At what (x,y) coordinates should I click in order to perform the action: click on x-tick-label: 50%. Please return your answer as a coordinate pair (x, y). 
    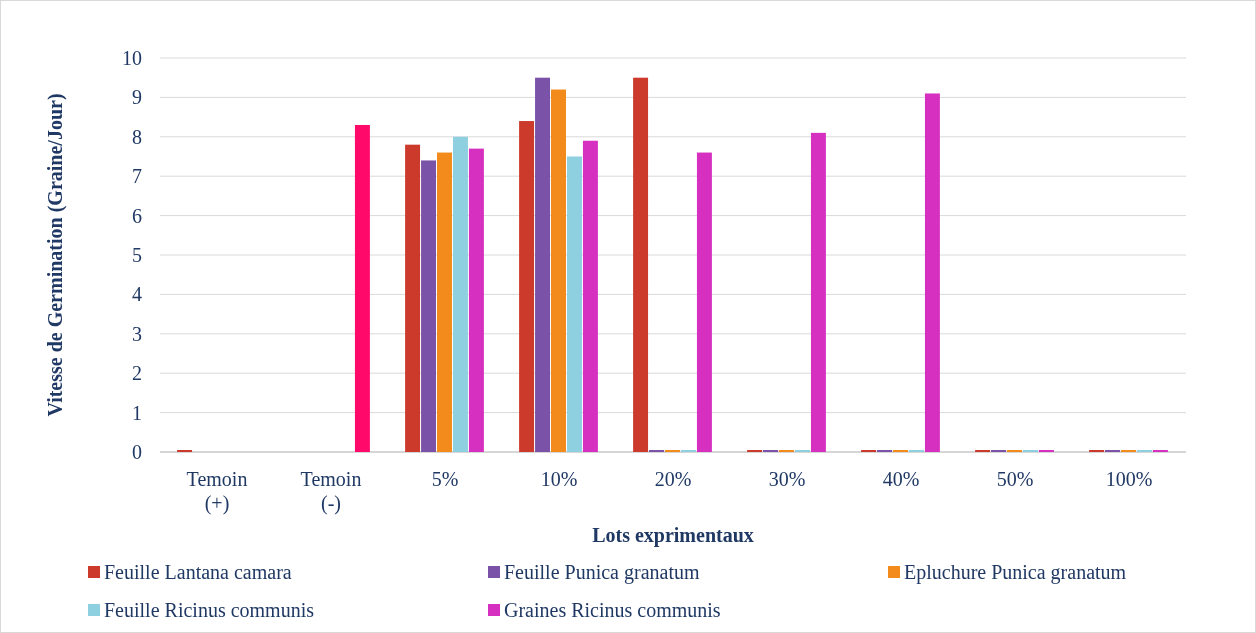
    Looking at the image, I should click on (1015, 479).